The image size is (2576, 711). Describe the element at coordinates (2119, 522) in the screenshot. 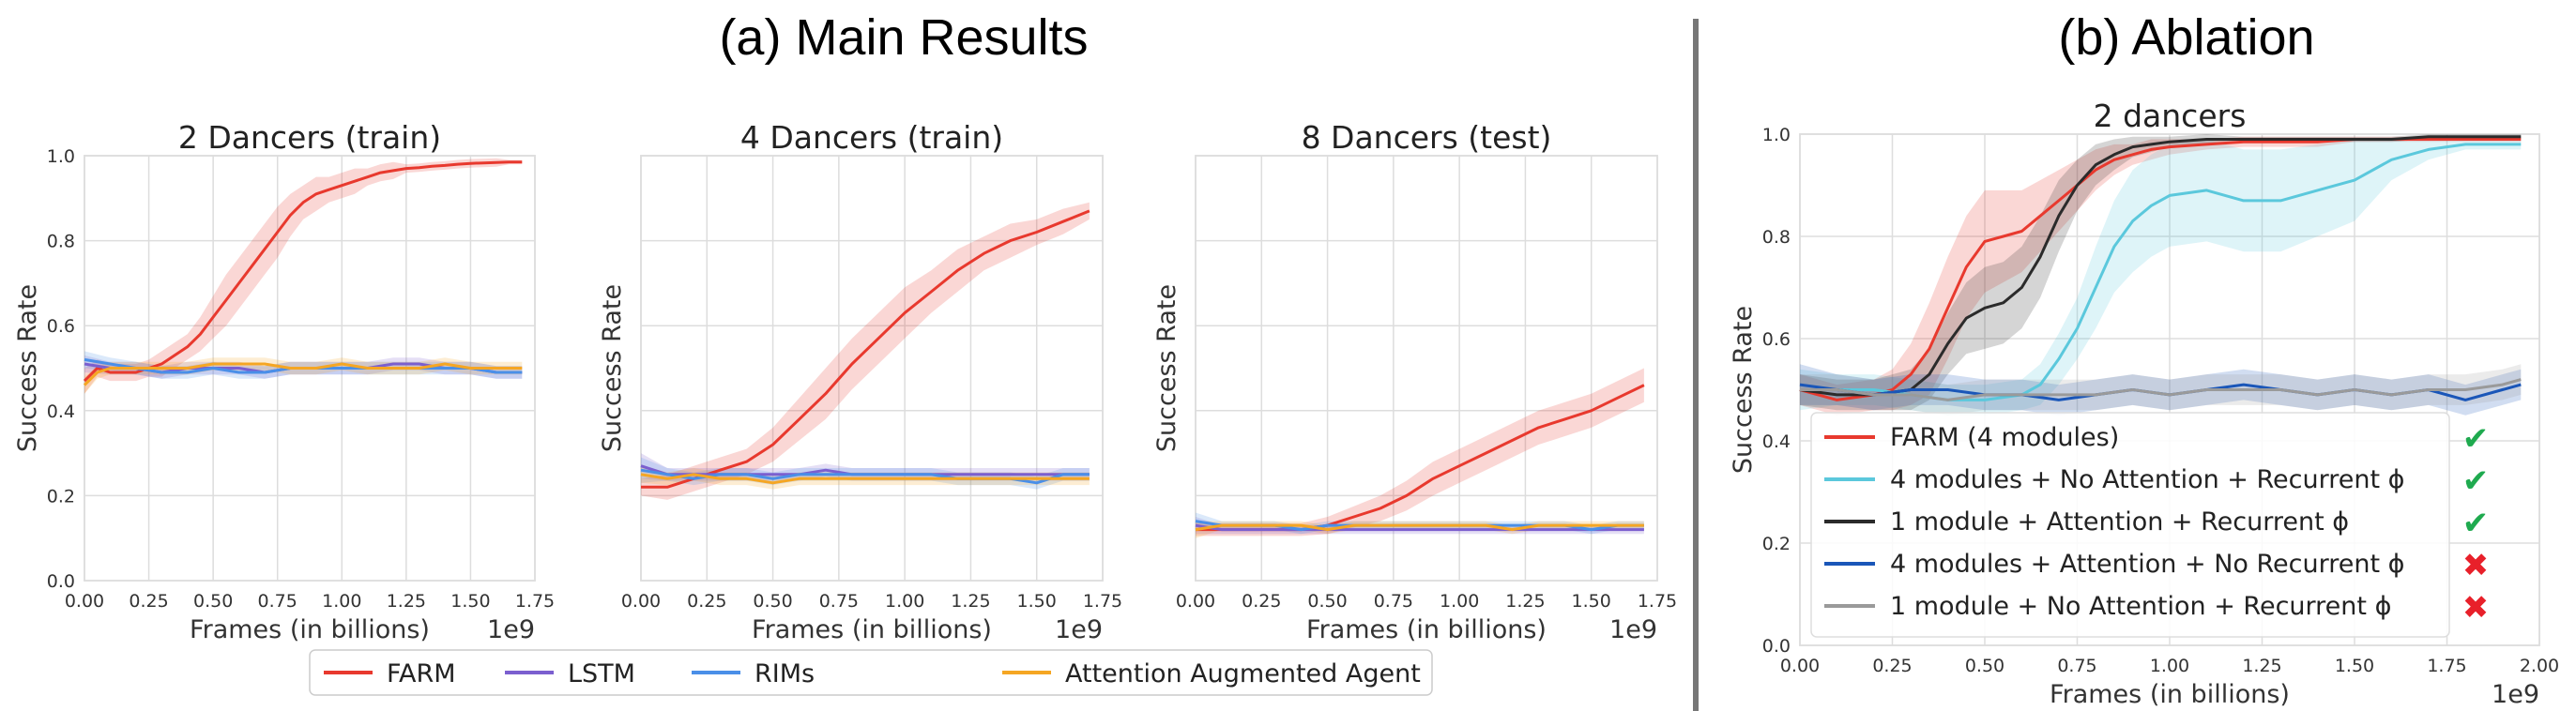

I see `legend-label: 1 module + Attention + Recurrent ϕ` at that location.